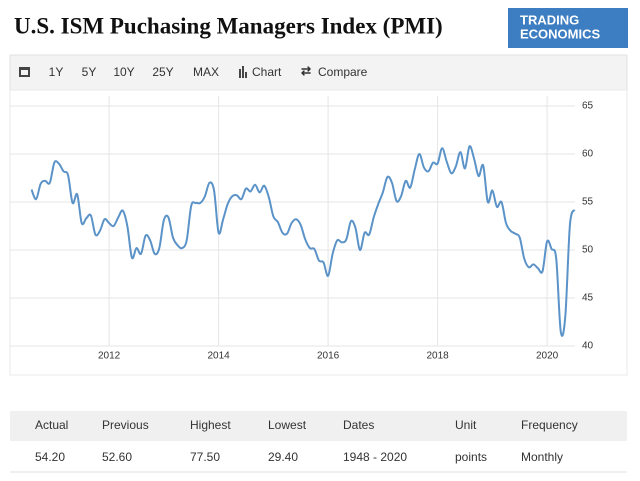  I want to click on table-header-bg, so click(318, 426).